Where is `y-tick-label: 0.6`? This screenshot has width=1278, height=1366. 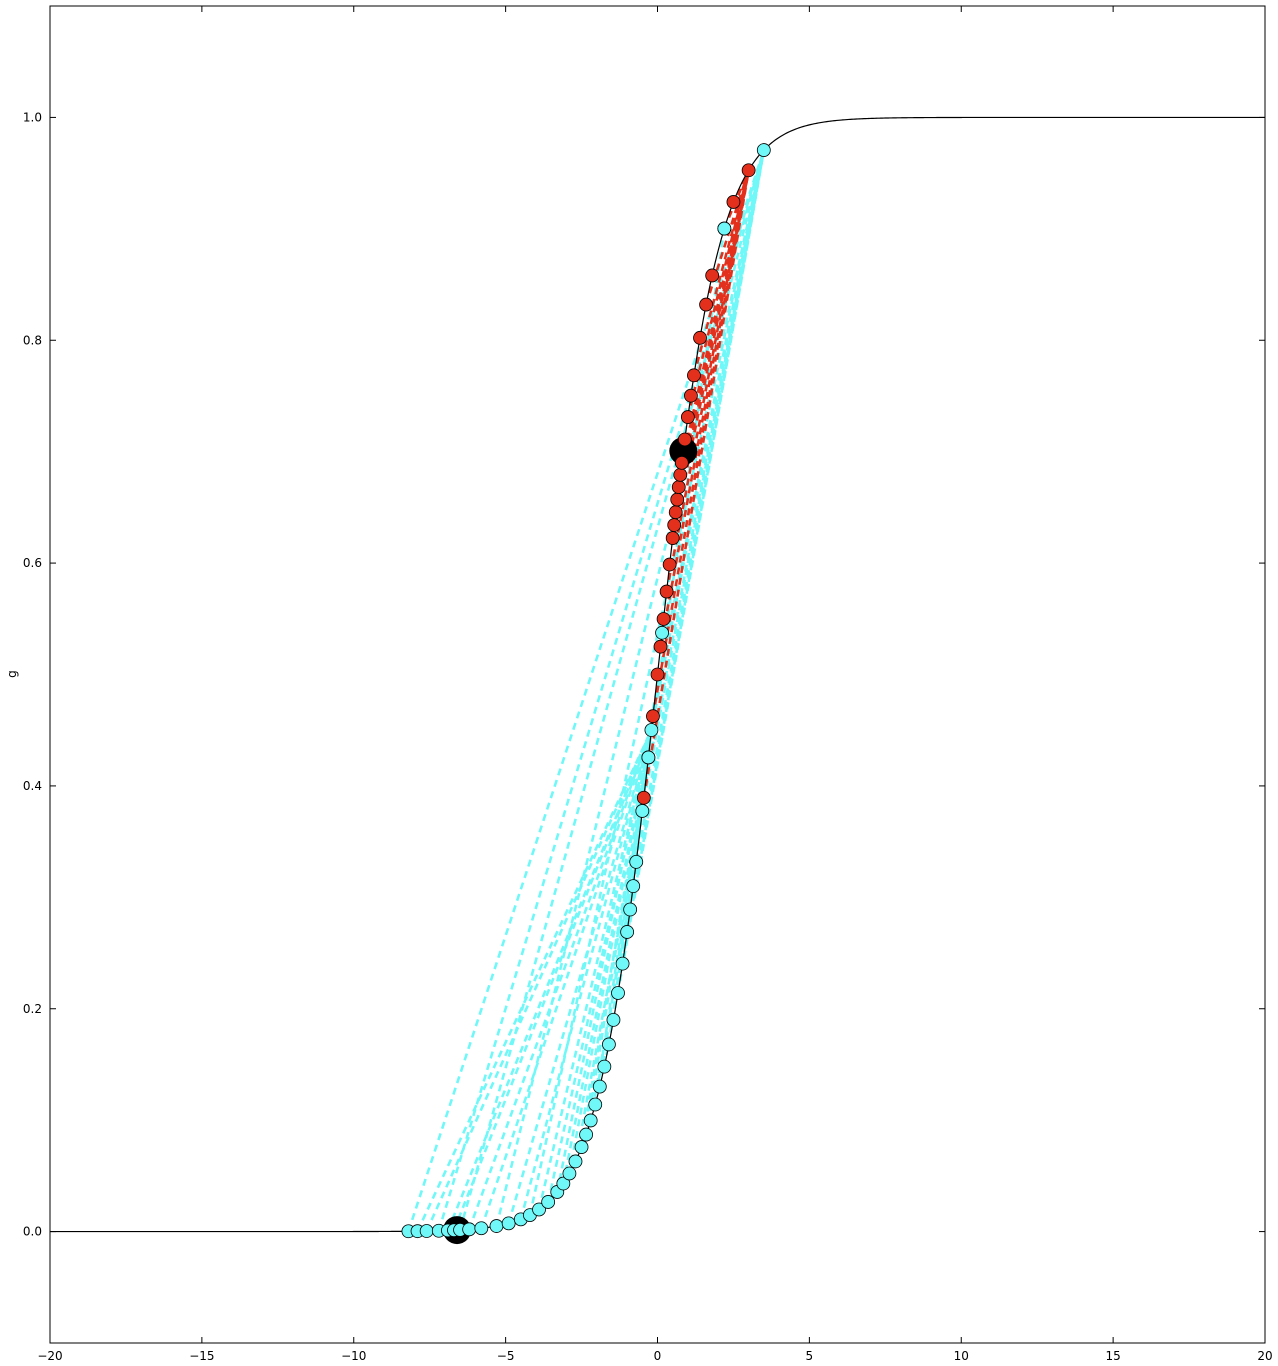 y-tick-label: 0.6 is located at coordinates (32, 563).